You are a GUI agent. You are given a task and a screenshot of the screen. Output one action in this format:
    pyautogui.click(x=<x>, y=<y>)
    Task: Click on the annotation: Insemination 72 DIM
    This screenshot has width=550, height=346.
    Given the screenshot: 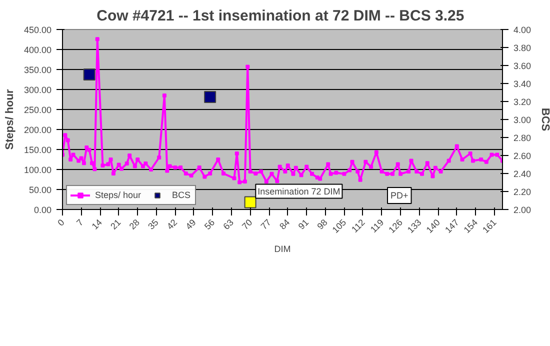 What is the action you would take?
    pyautogui.click(x=299, y=191)
    